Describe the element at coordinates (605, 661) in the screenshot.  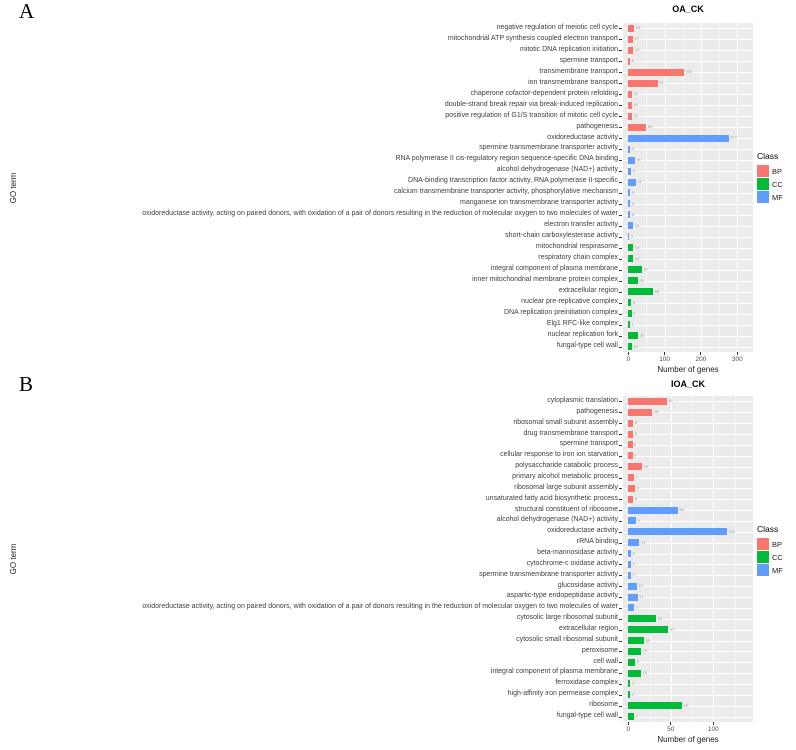
I see `category-label: cell wall` at that location.